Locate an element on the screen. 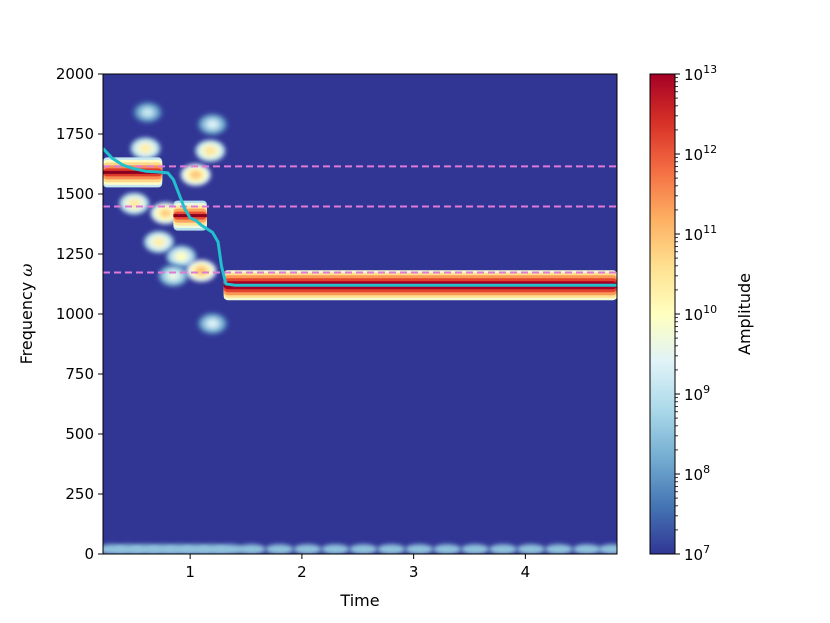 Image resolution: width=830 pixels, height=623 pixels. x-tick-label: 2 is located at coordinates (302, 572).